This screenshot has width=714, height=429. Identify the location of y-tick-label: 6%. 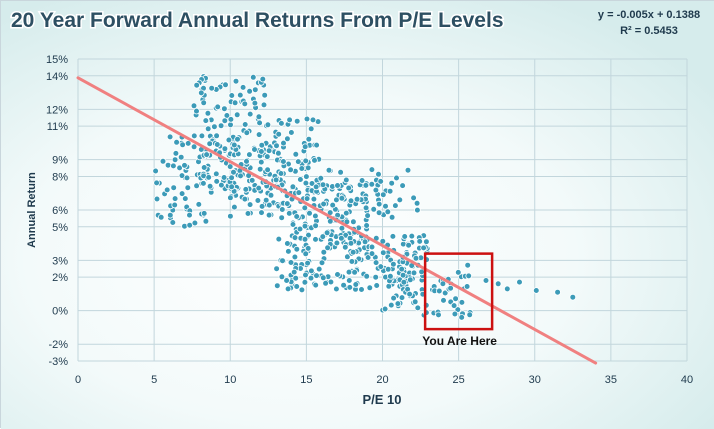
(60, 211).